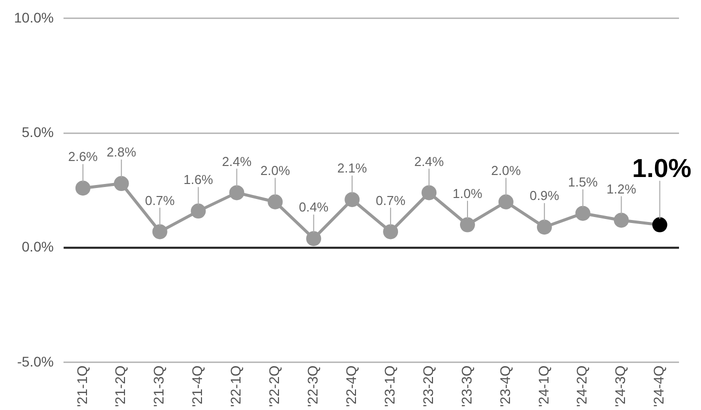 The height and width of the screenshot is (410, 701). What do you see at coordinates (466, 386) in the screenshot?
I see `x-tick-label: '23-3Q` at bounding box center [466, 386].